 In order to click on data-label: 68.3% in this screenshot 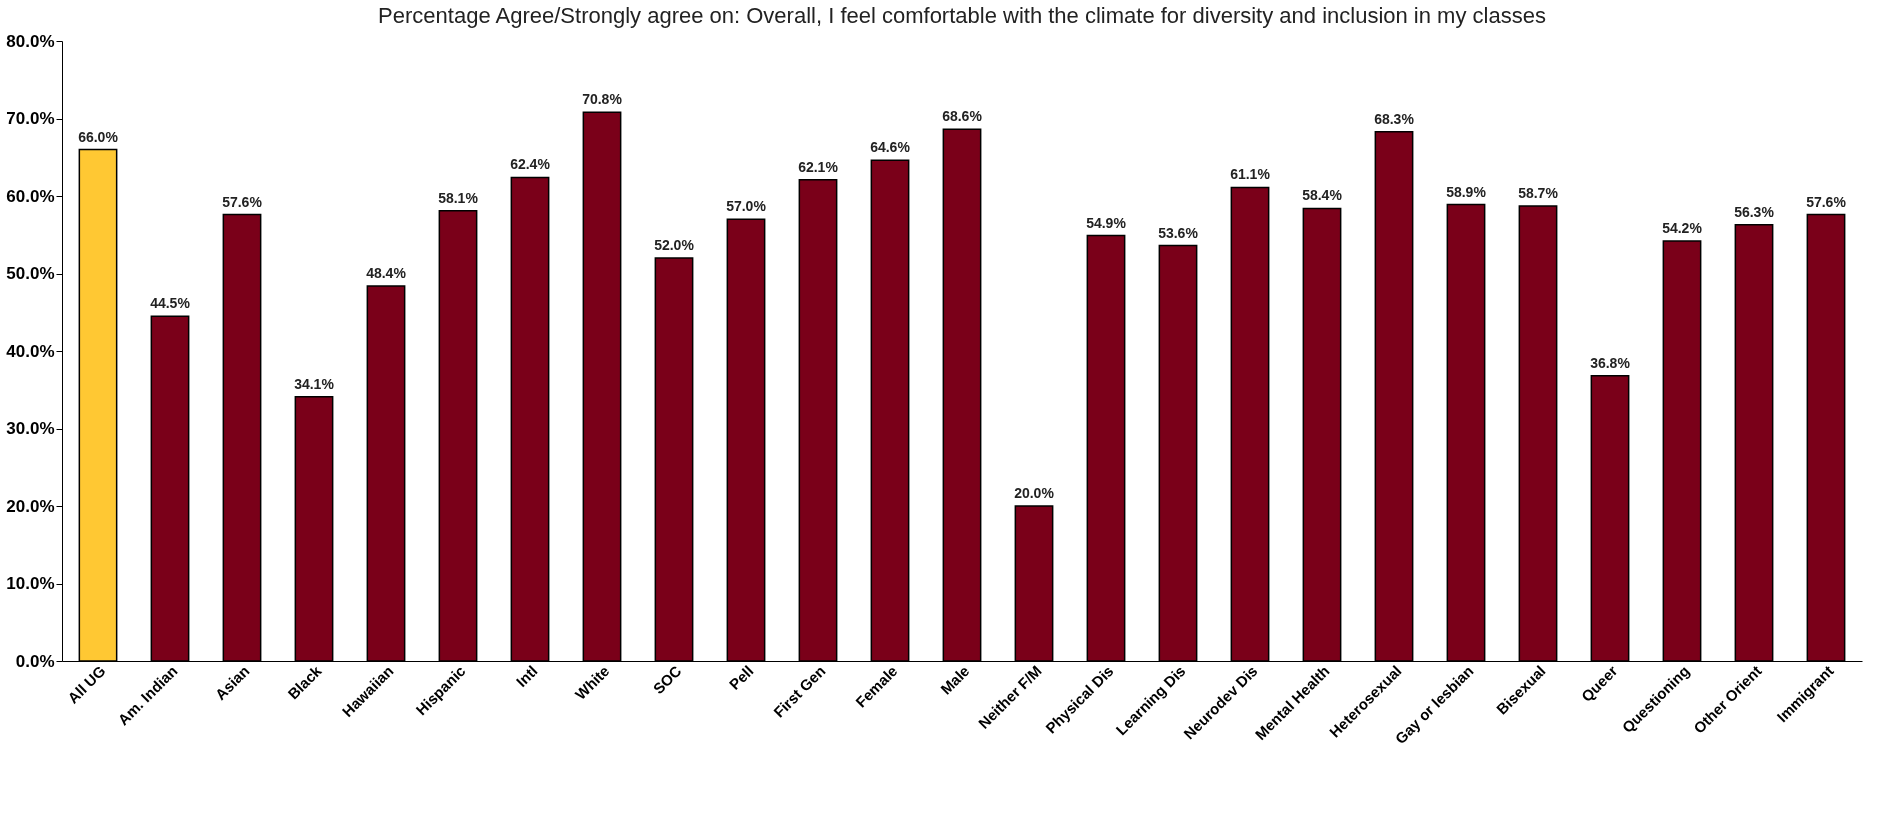, I will do `click(1394, 118)`.